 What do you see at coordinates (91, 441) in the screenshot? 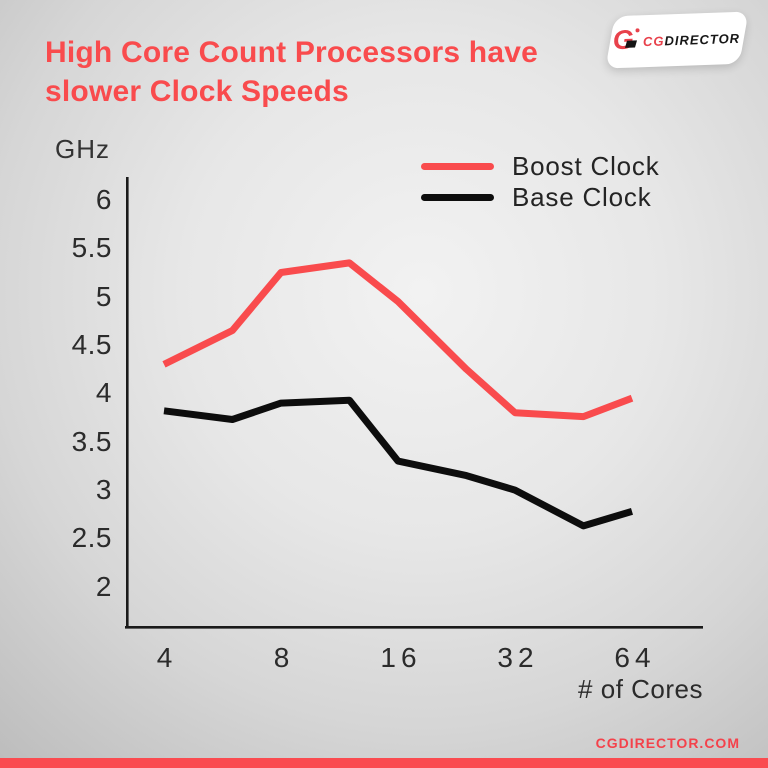
I see `y-tick-label-3.5: 3.5` at bounding box center [91, 441].